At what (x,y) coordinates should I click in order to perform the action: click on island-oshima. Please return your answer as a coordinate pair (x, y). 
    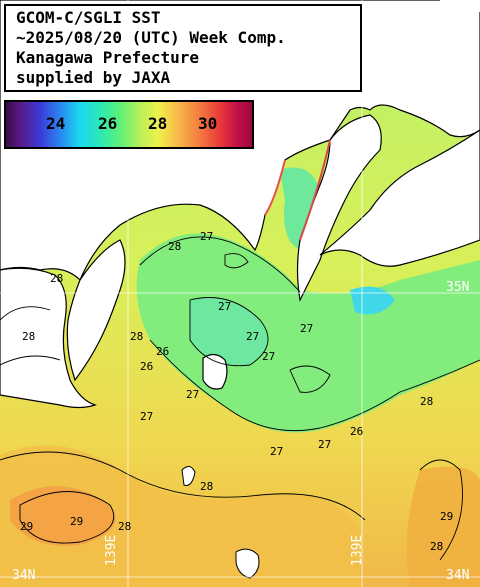
    Looking at the image, I should click on (215, 371).